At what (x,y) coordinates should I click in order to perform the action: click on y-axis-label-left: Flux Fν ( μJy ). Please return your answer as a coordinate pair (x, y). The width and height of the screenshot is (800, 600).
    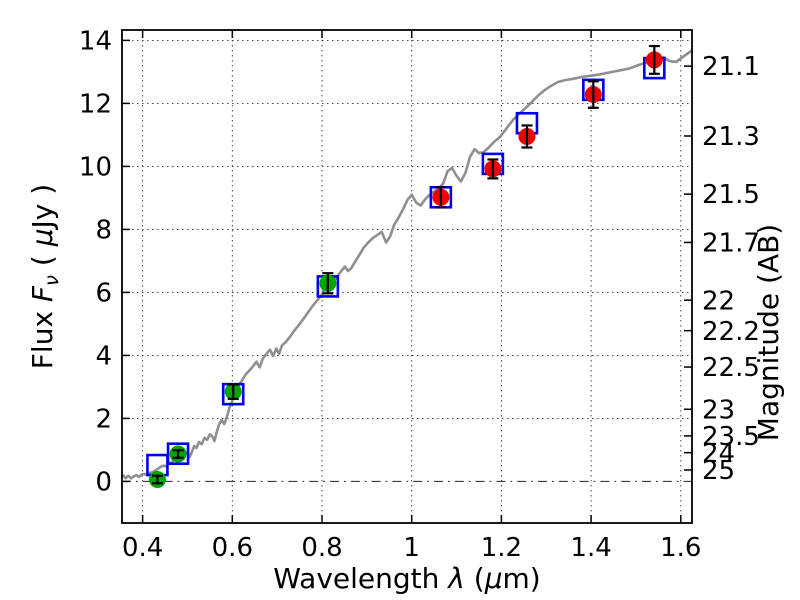
    Looking at the image, I should click on (44, 276).